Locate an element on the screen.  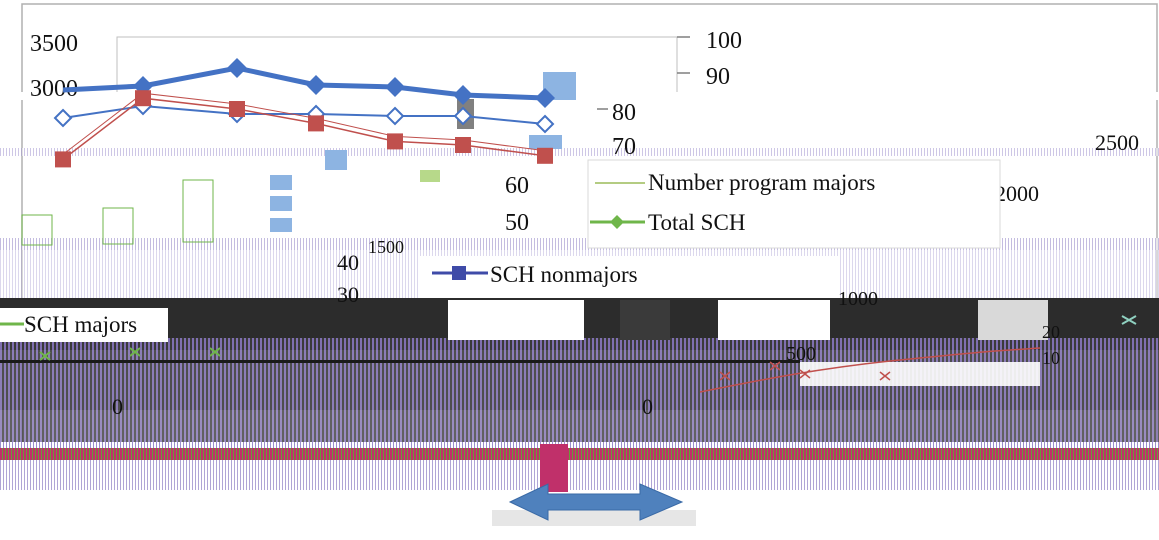
tick-far-right-1000: 1000 is located at coordinates (858, 299).